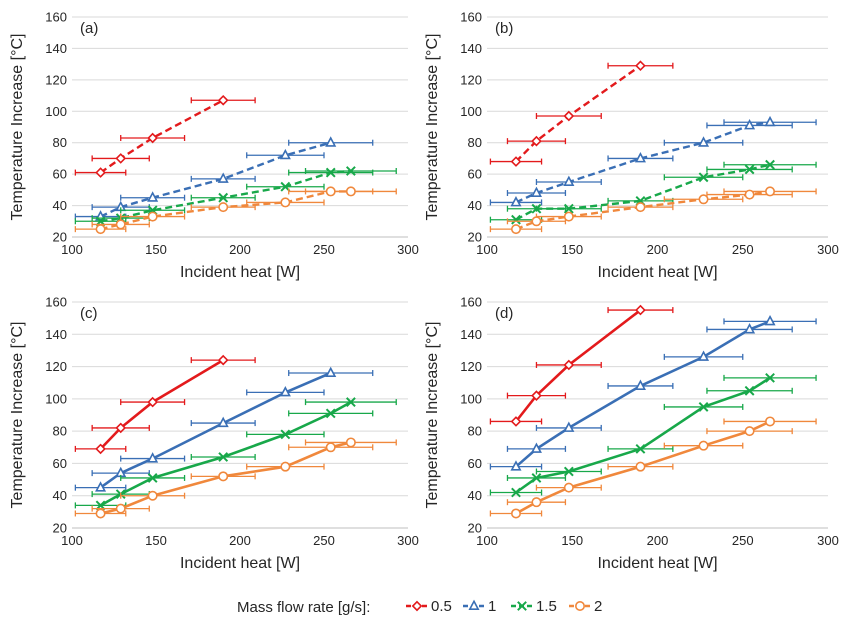 Image resolution: width=844 pixels, height=618 pixels. What do you see at coordinates (56, 17) in the screenshot?
I see `y-tick-label: 160` at bounding box center [56, 17].